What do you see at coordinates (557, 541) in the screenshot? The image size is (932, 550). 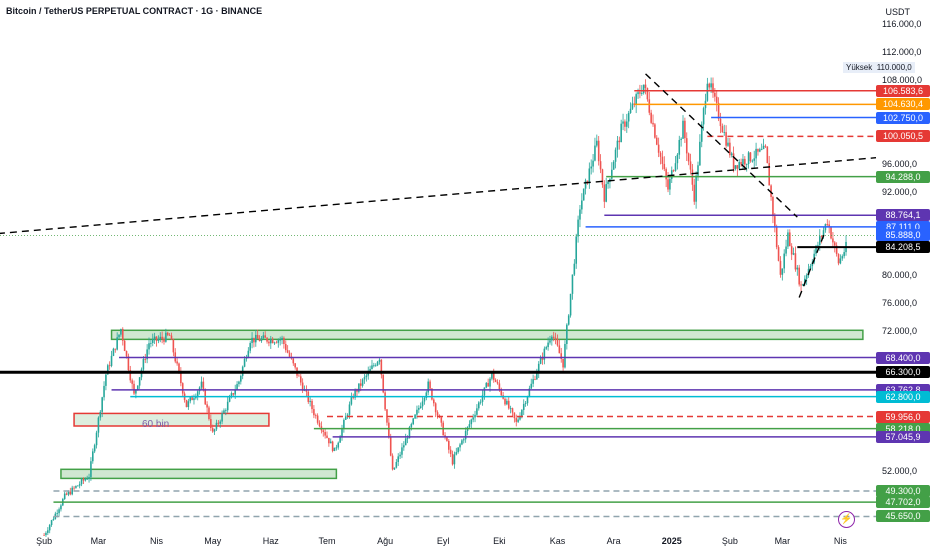 I see `x-tick-label: Kas` at bounding box center [557, 541].